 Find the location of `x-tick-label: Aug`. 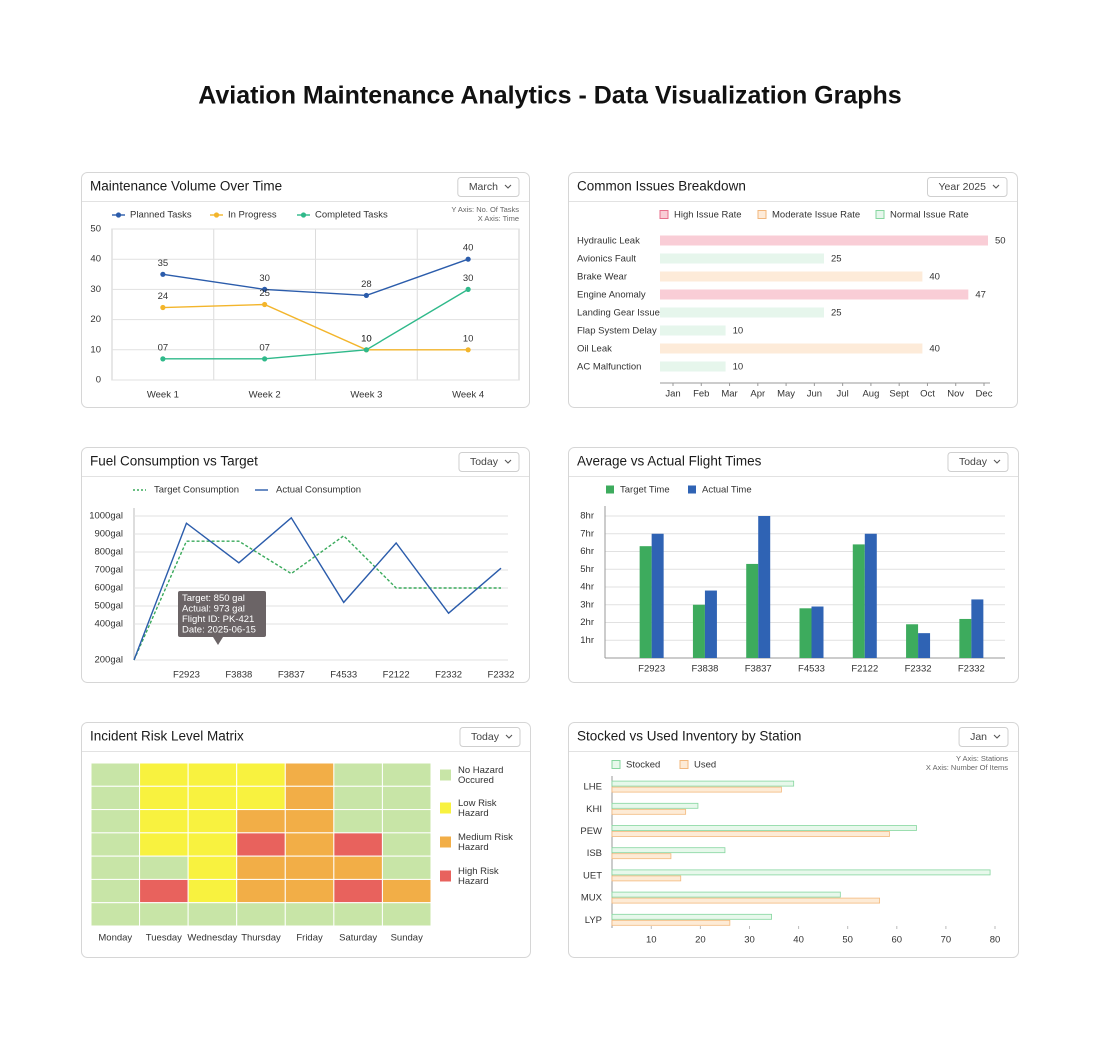

x-tick-label: Aug is located at coordinates (870, 394).